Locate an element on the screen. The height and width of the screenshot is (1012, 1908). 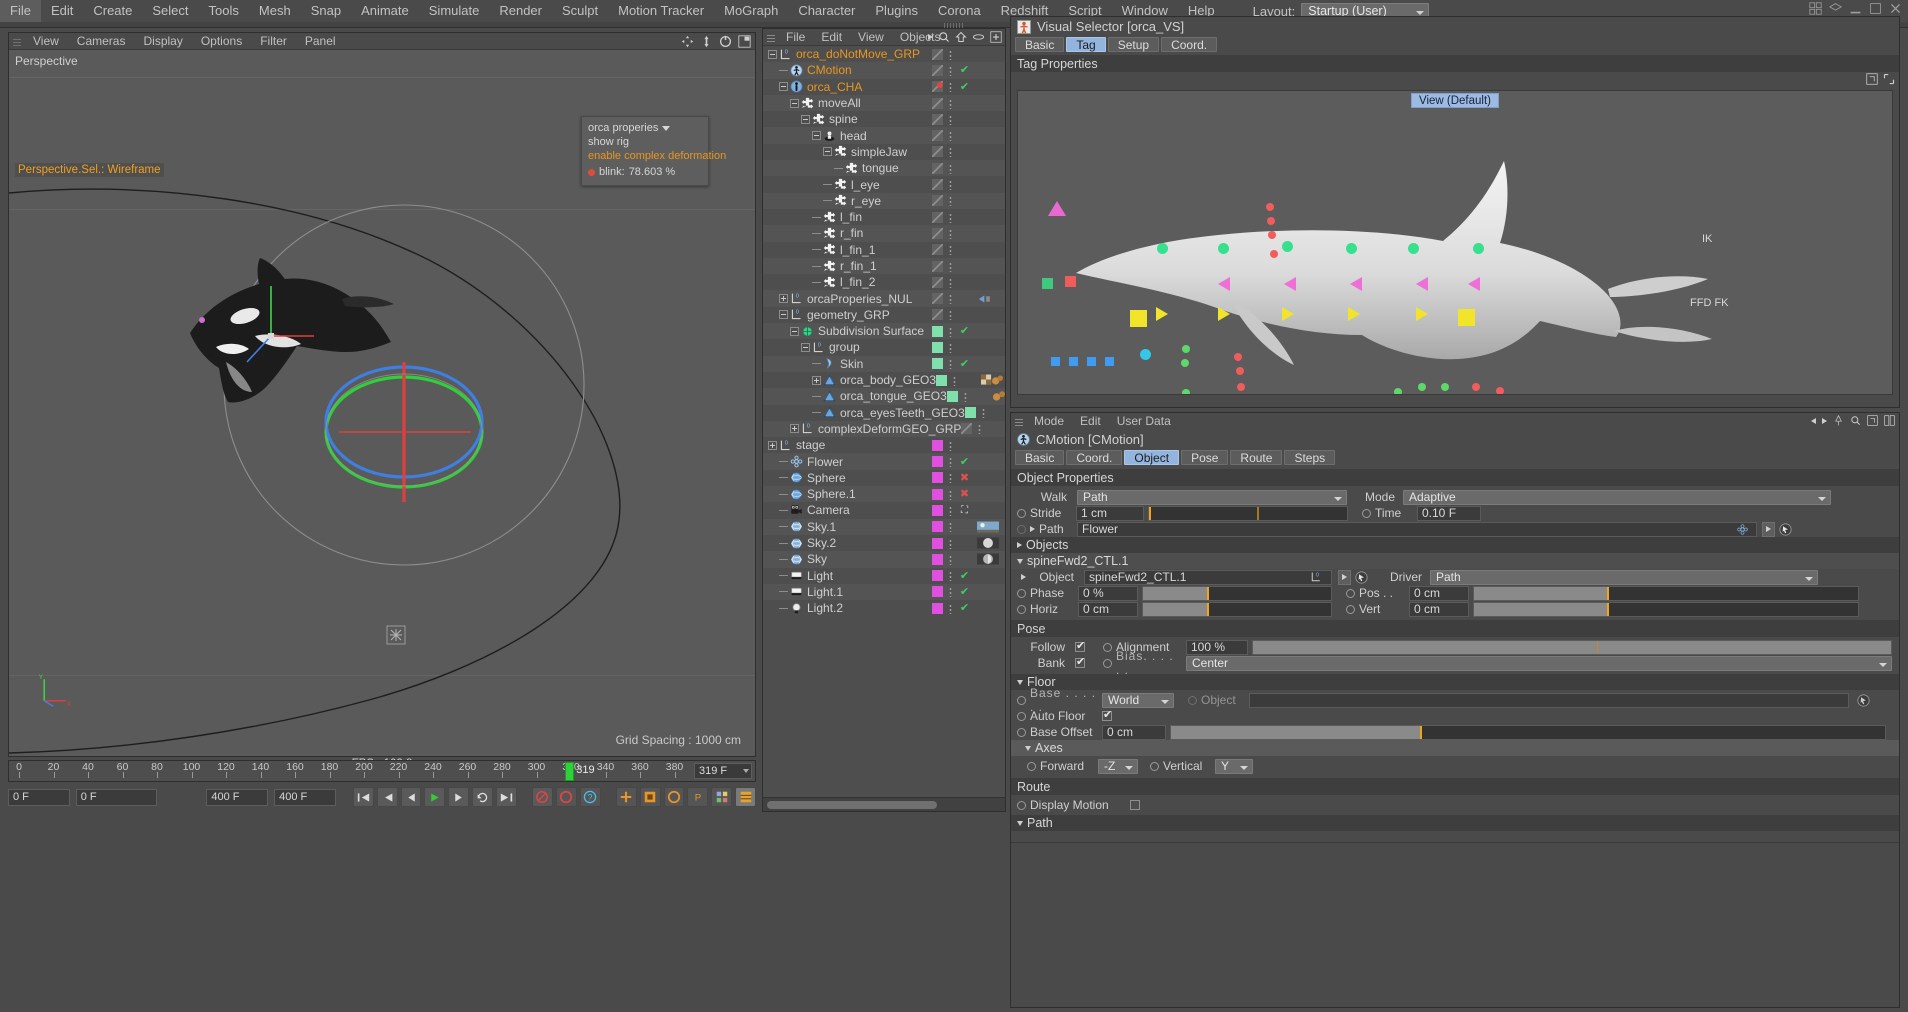
object-row: l_eye is located at coordinates (884, 184).